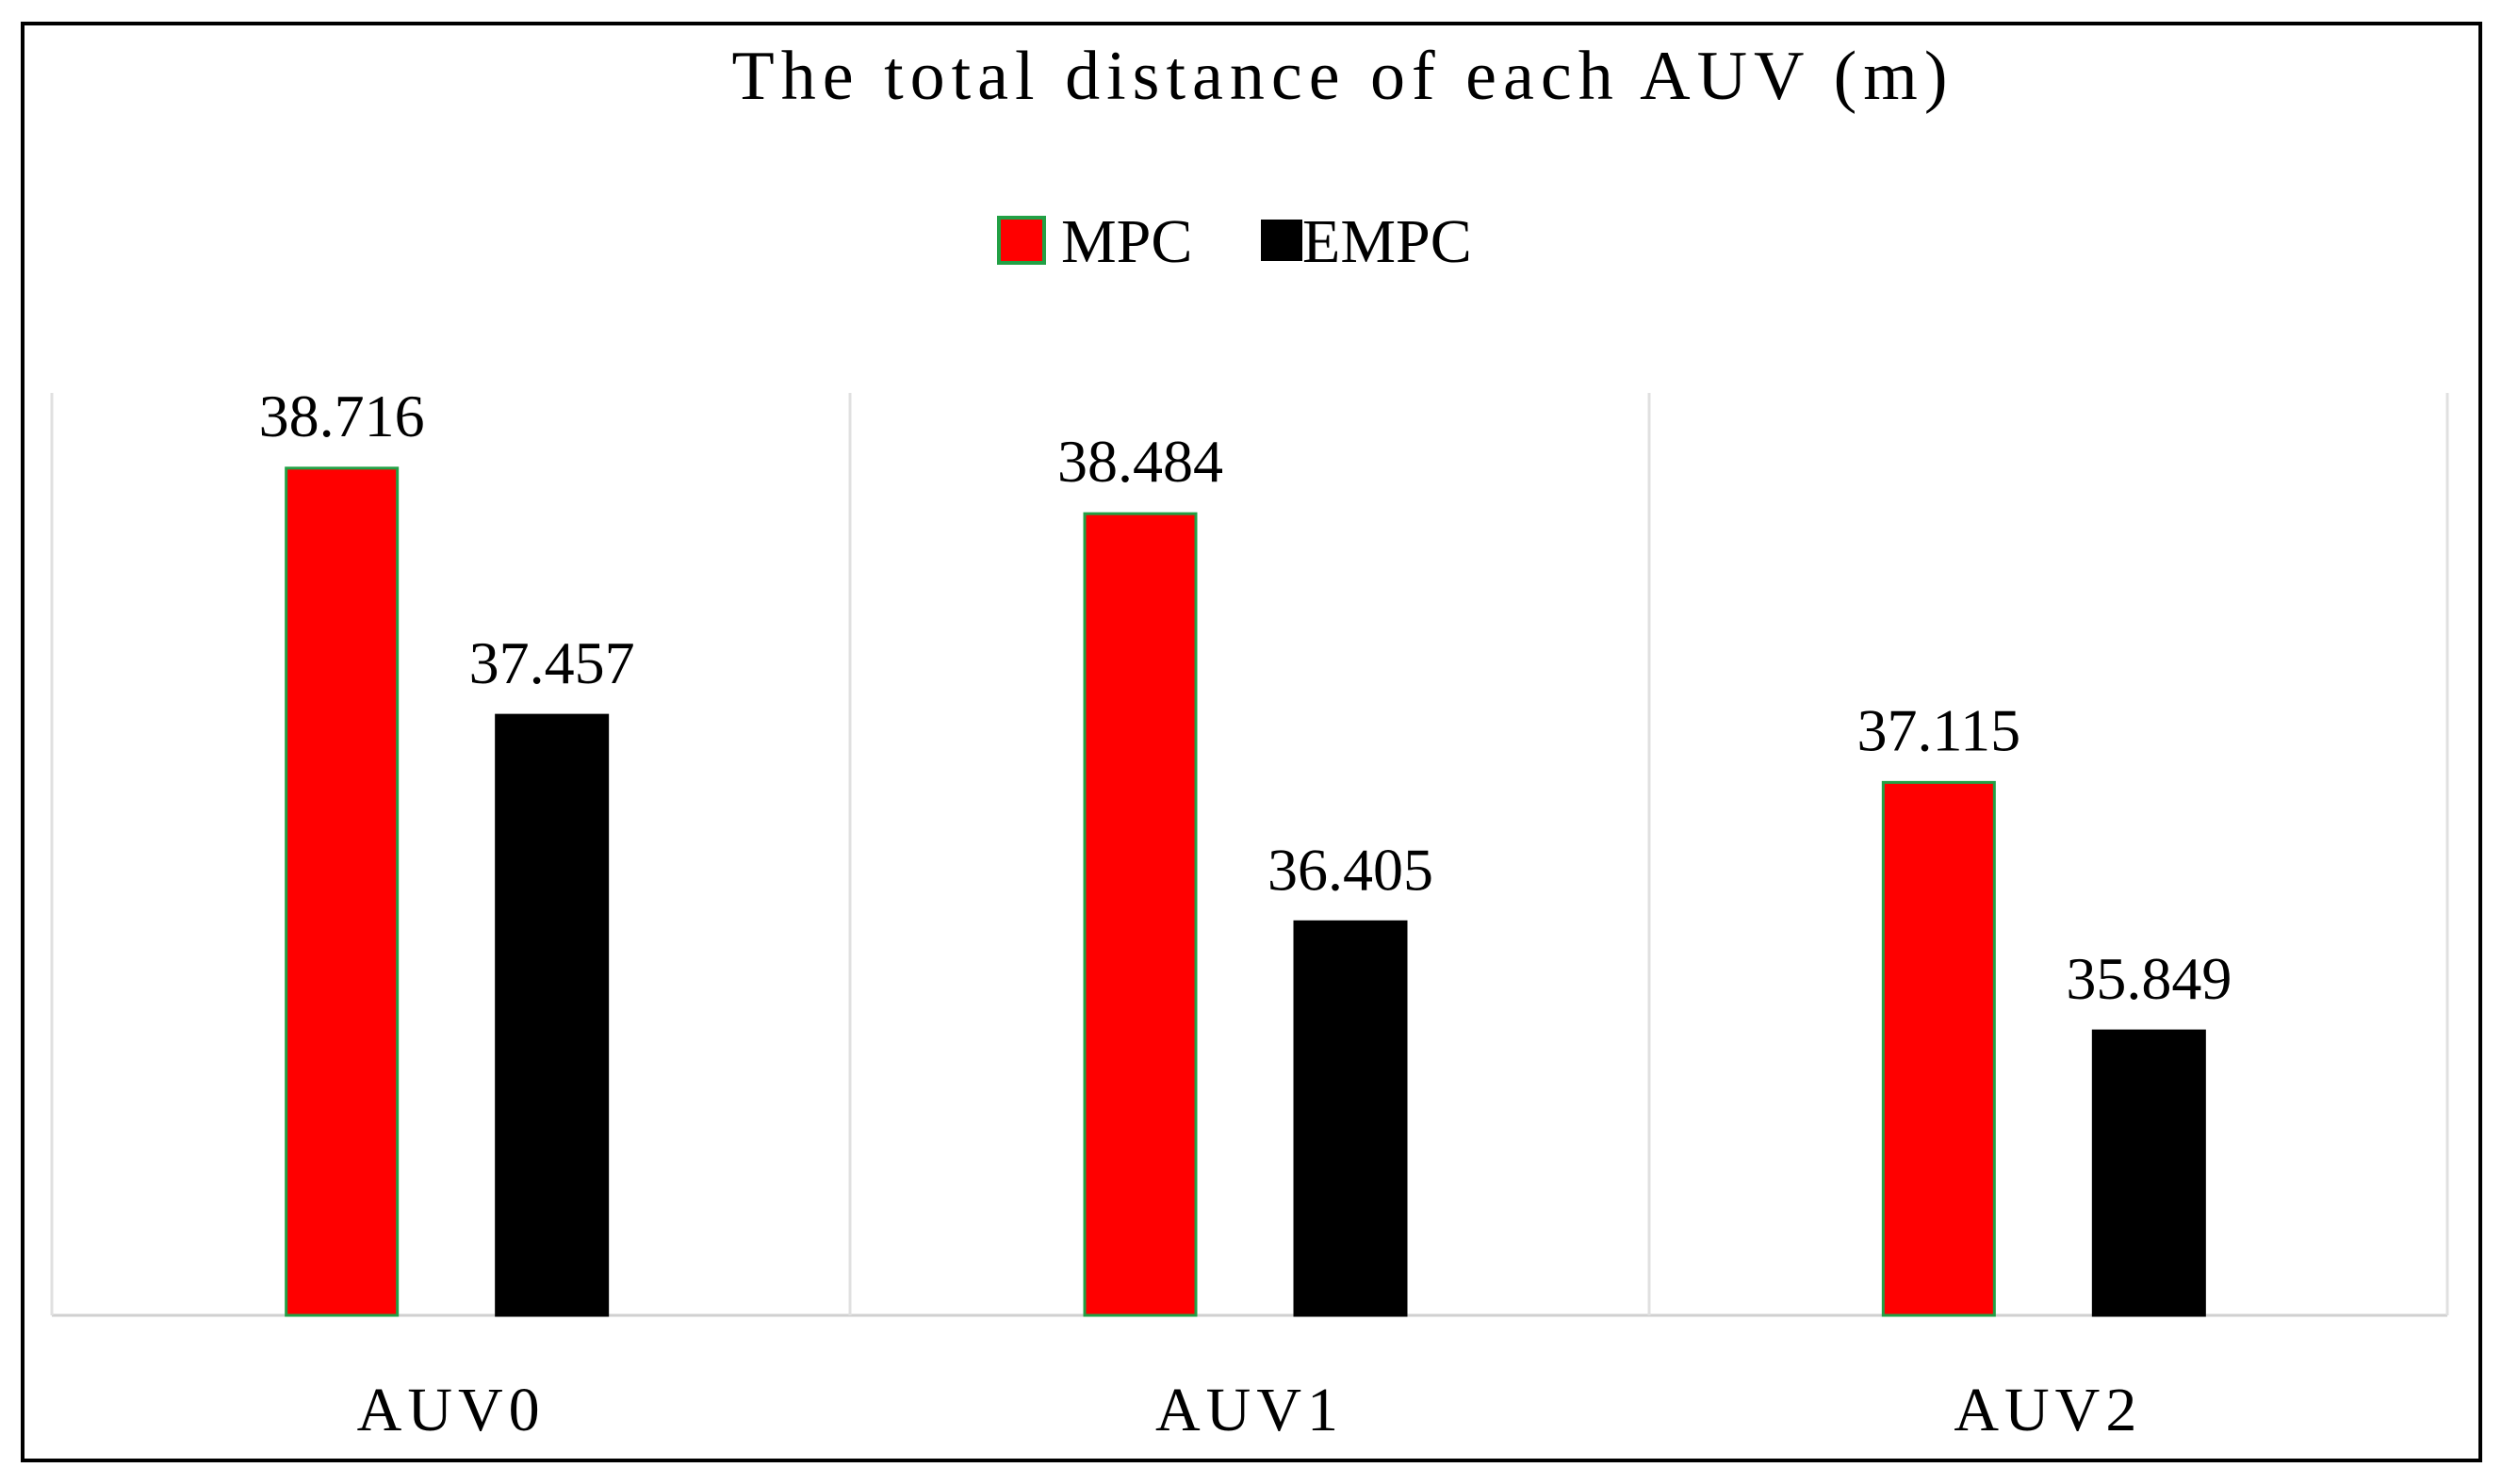 This screenshot has width=2502, height=1484. Describe the element at coordinates (1140, 461) in the screenshot. I see `data-label-mpc-auv1: 38.484` at that location.